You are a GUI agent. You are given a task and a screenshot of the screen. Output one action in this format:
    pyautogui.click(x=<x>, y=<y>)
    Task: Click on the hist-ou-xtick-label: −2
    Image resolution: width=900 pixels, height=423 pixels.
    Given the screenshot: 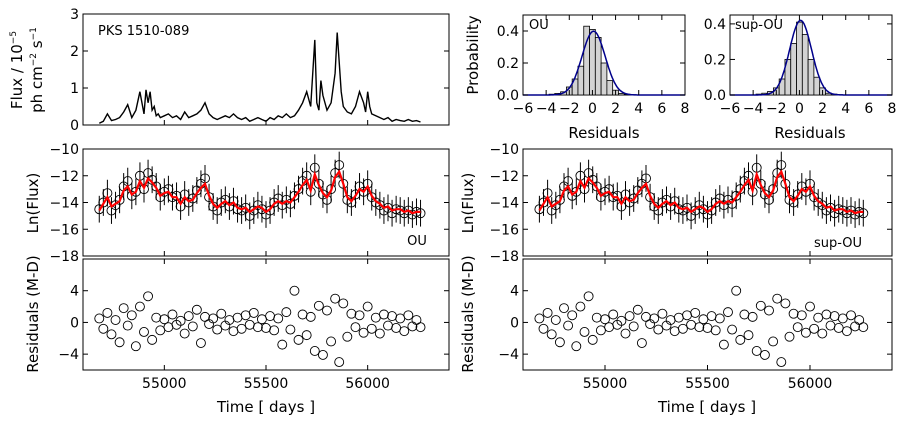 What is the action you would take?
    pyautogui.click(x=569, y=109)
    